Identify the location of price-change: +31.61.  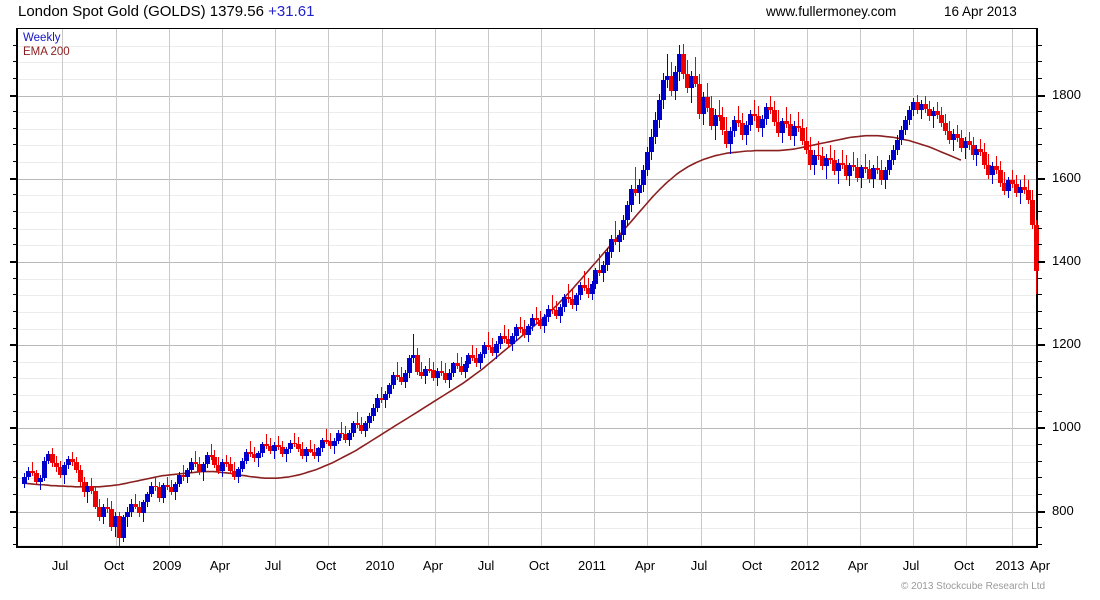
(291, 11).